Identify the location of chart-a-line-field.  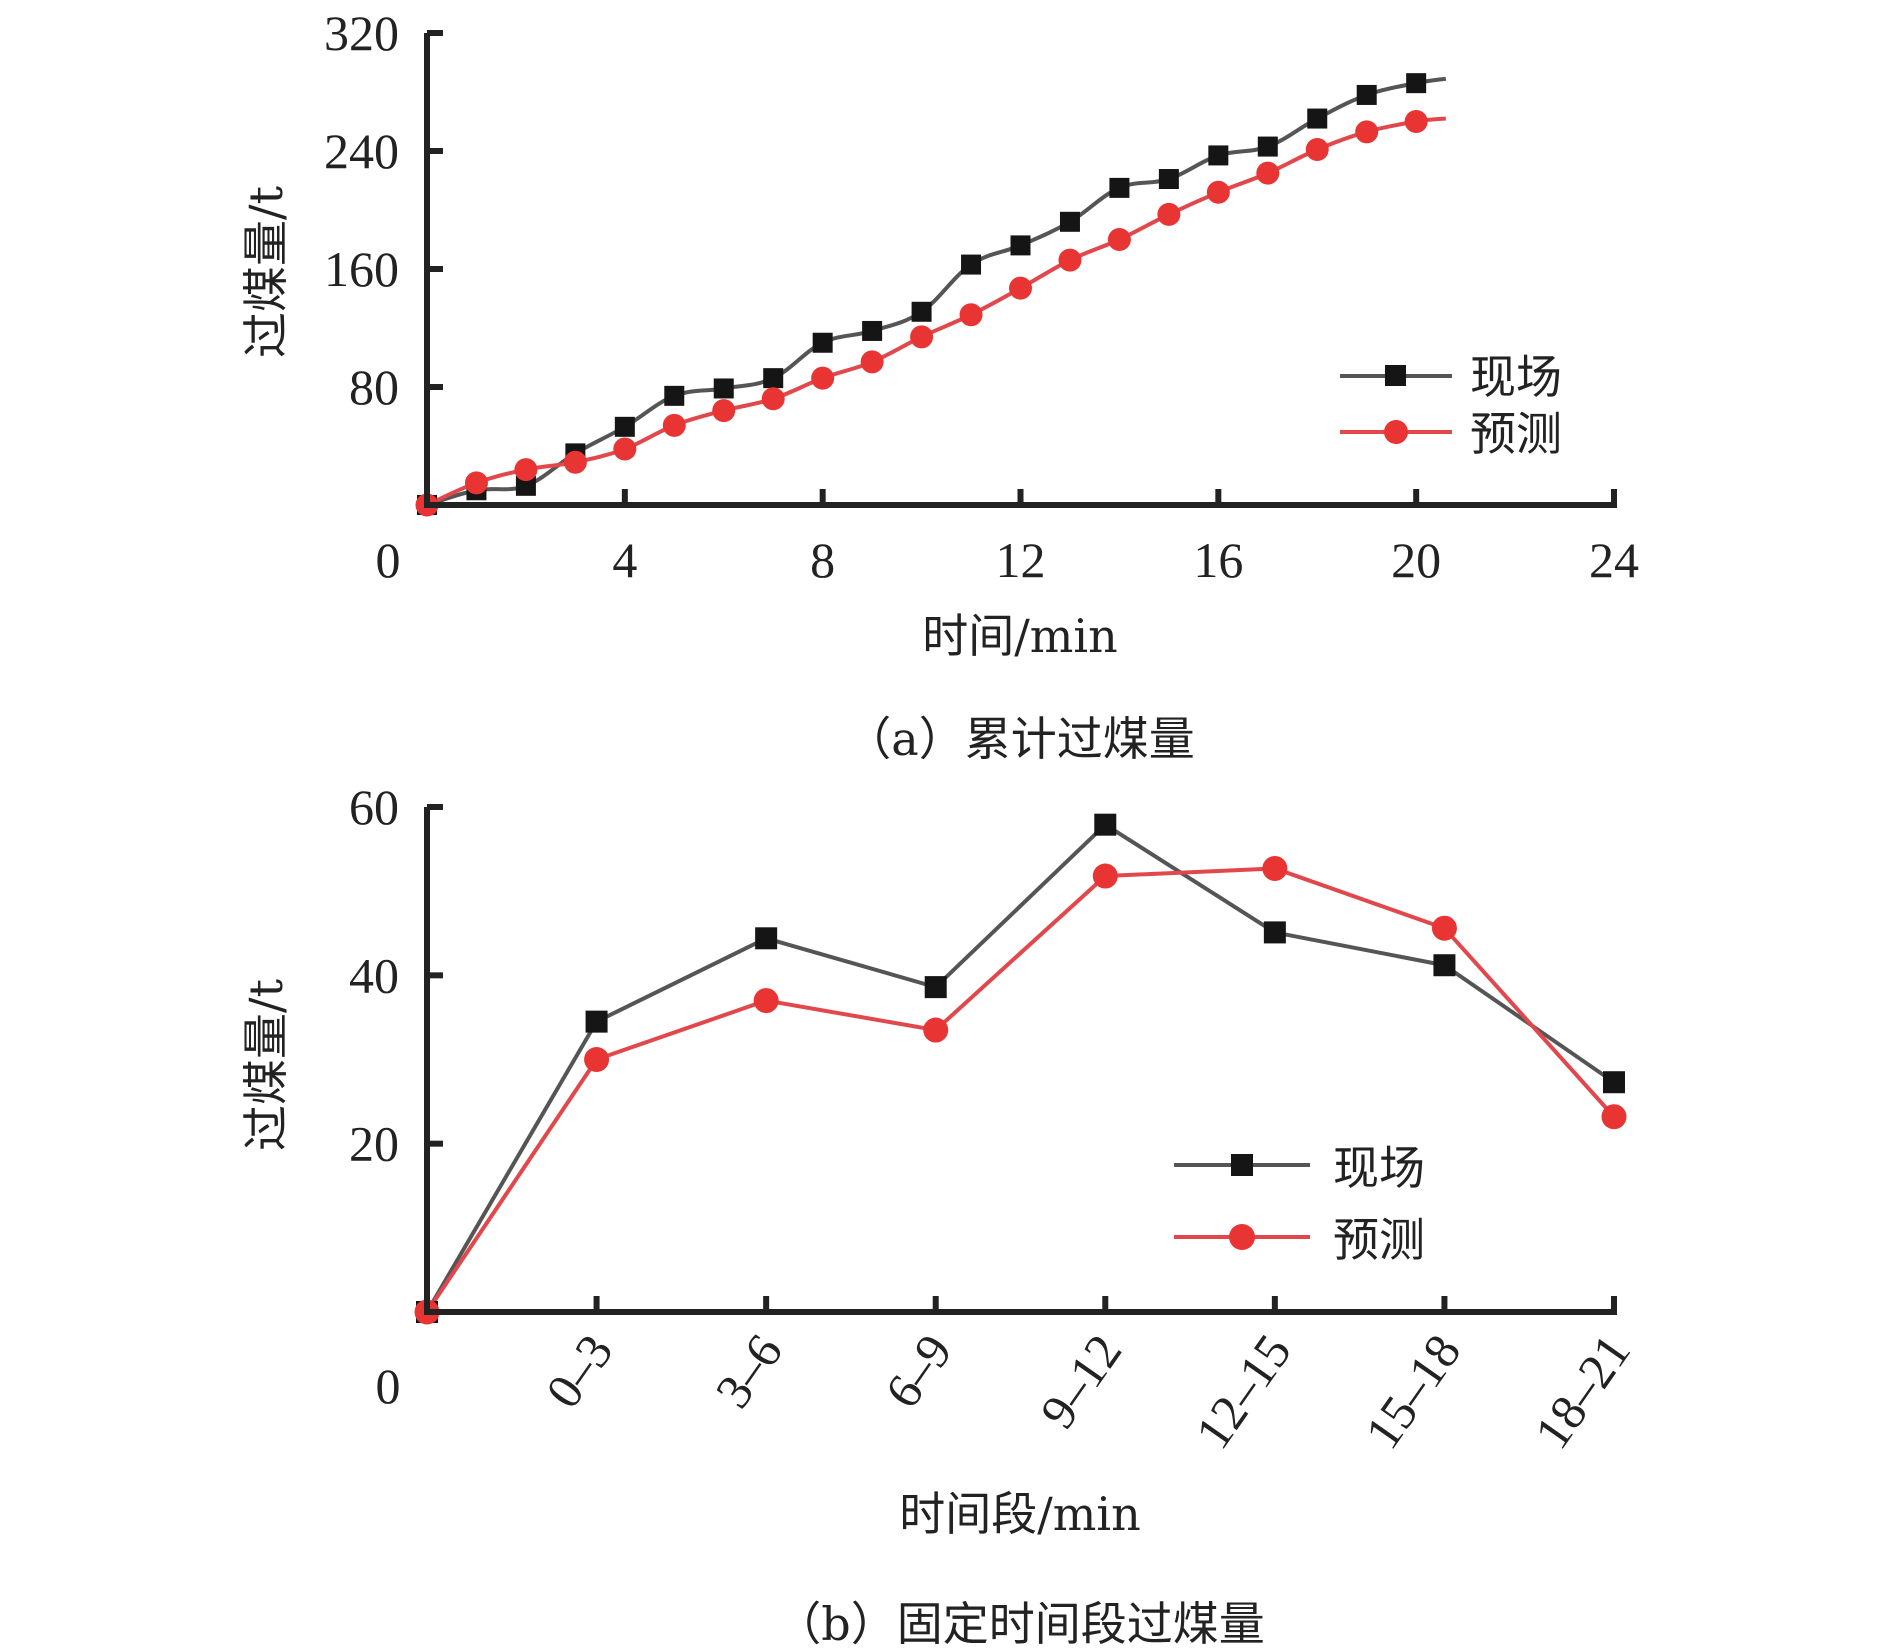
(936, 291).